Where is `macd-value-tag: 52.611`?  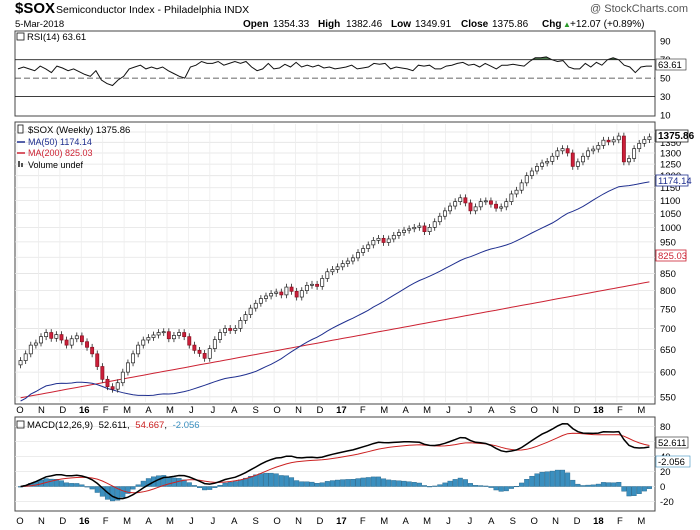 macd-value-tag: 52.611 is located at coordinates (672, 443).